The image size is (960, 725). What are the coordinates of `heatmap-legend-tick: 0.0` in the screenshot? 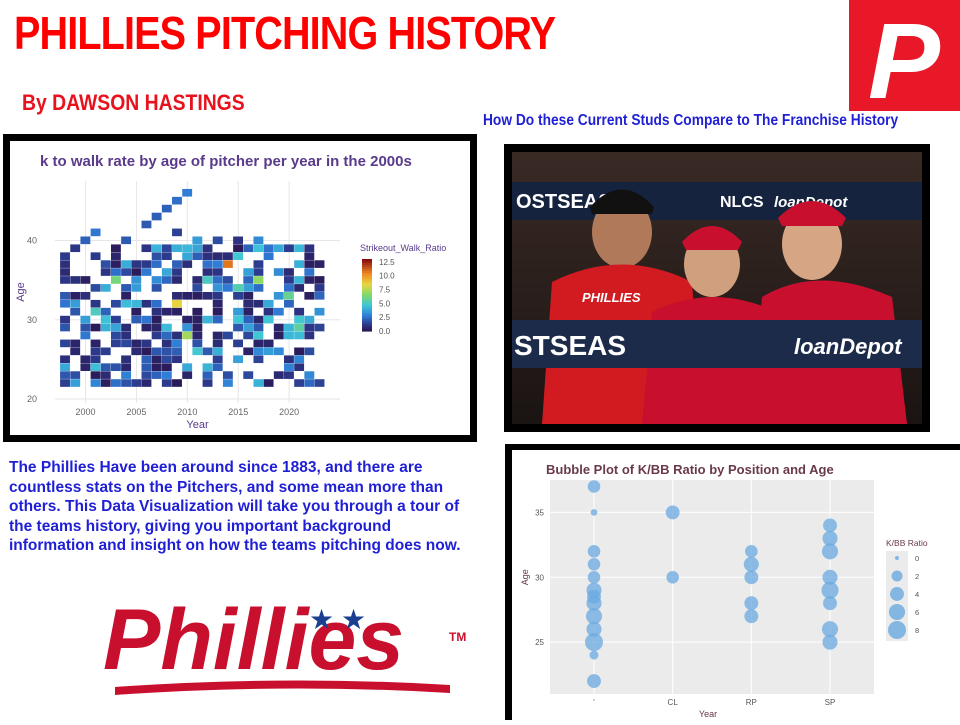 It's located at (385, 331).